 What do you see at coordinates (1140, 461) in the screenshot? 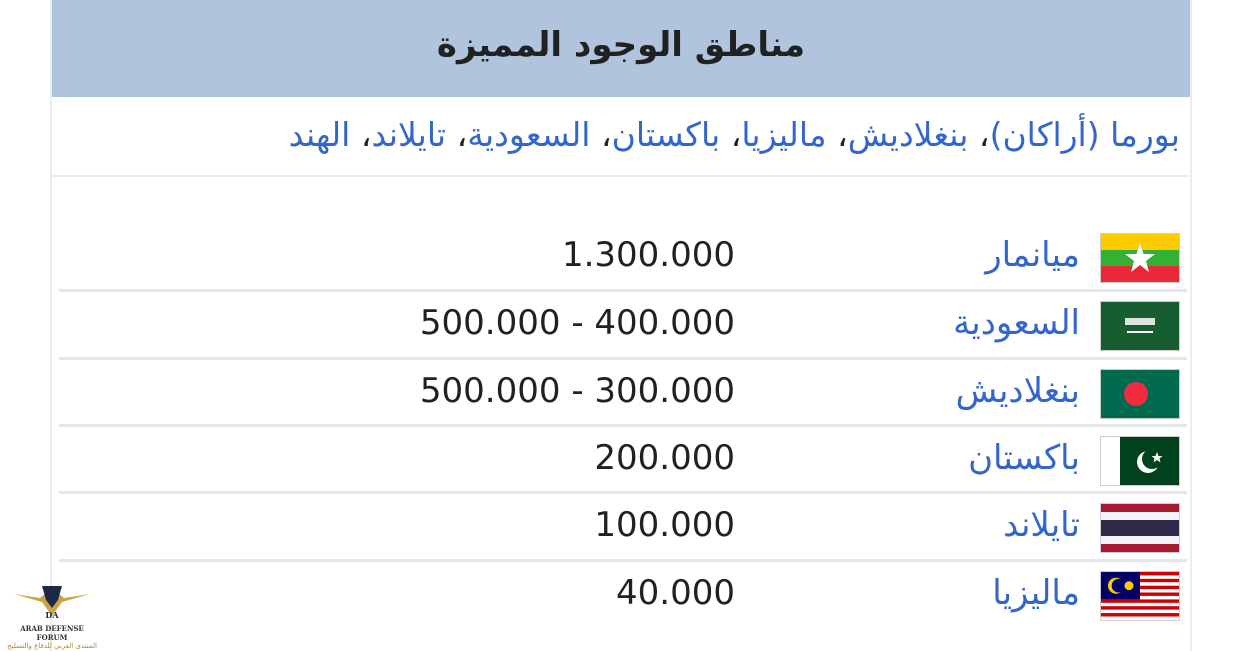
I see `flag-pakistan` at bounding box center [1140, 461].